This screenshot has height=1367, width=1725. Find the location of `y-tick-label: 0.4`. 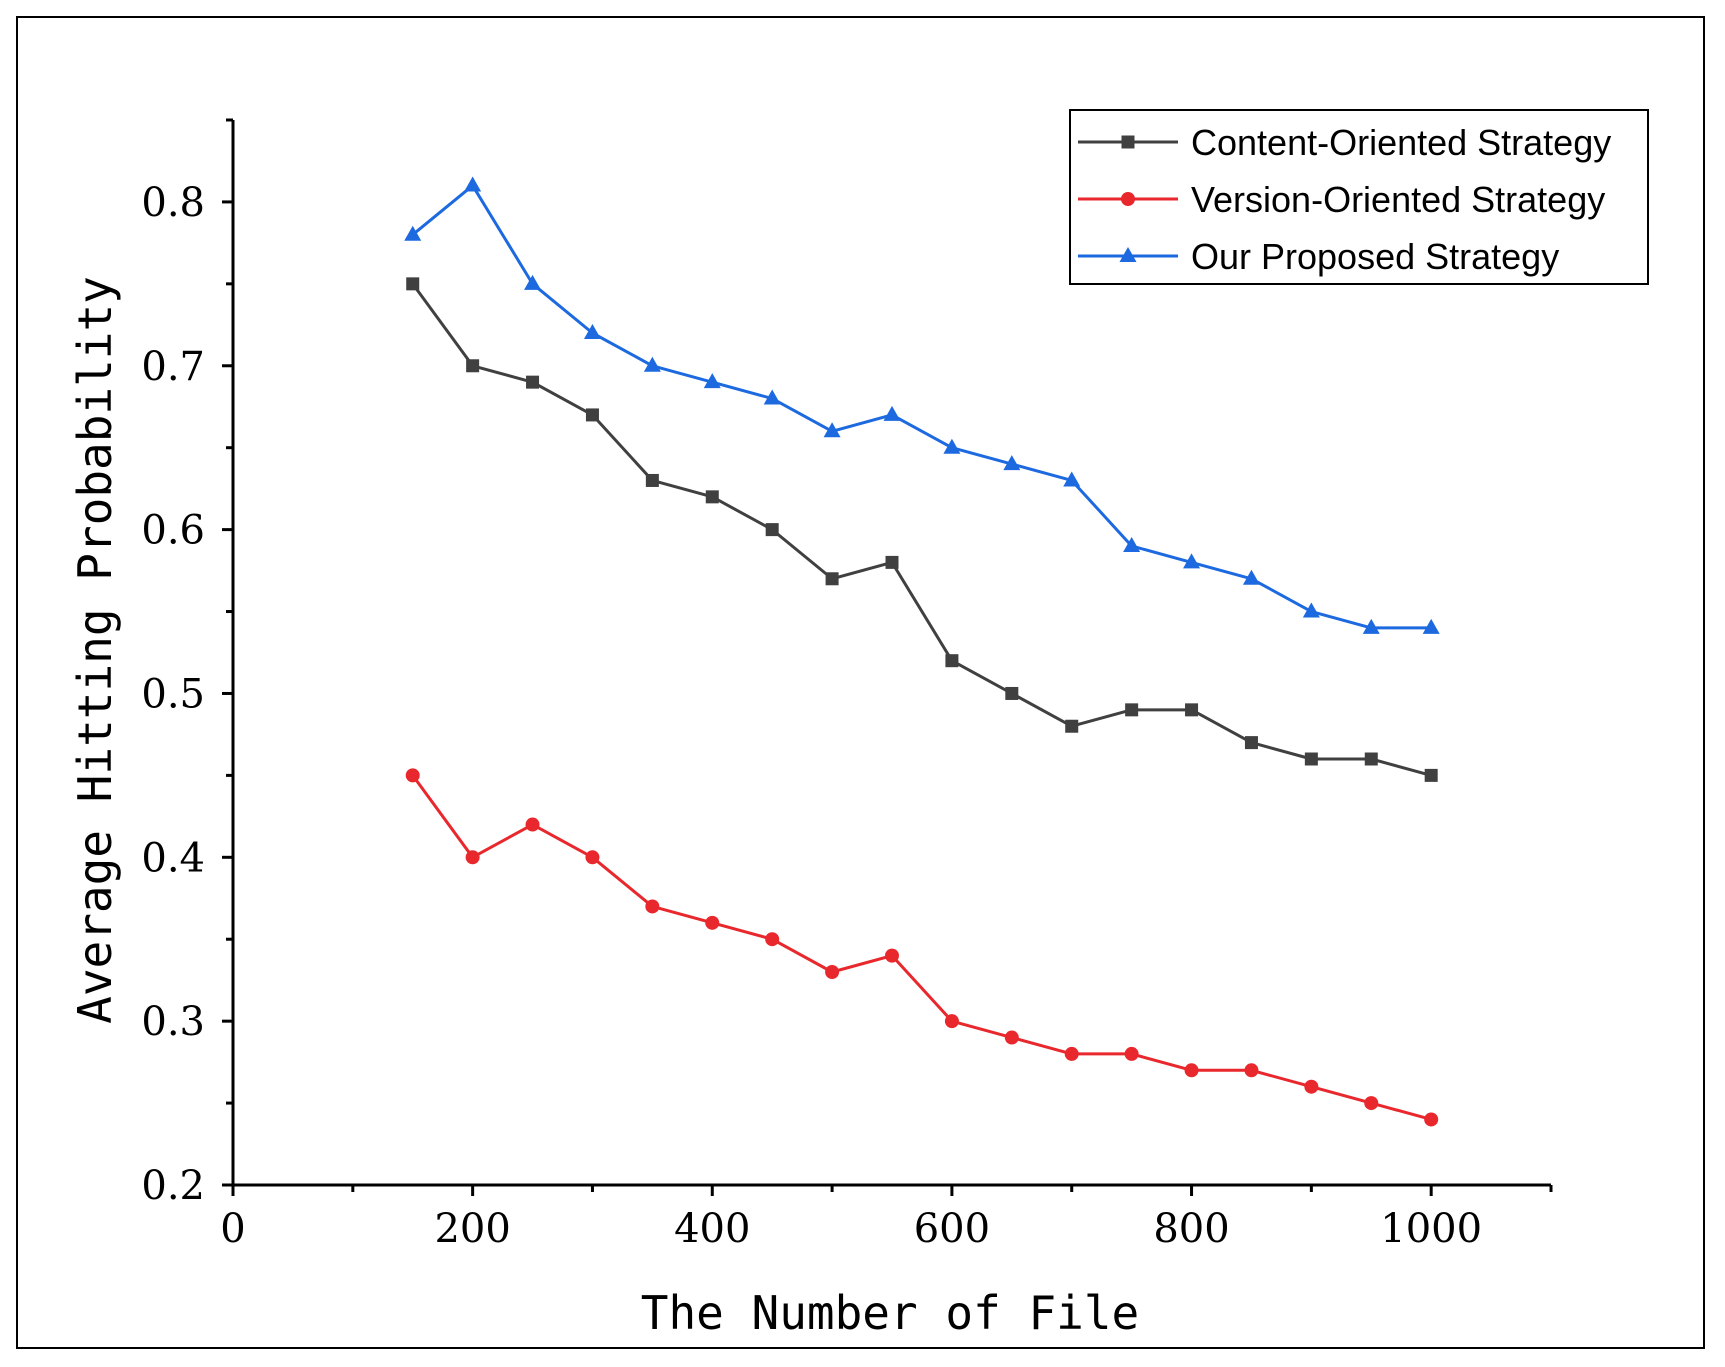

y-tick-label: 0.4 is located at coordinates (173, 858).